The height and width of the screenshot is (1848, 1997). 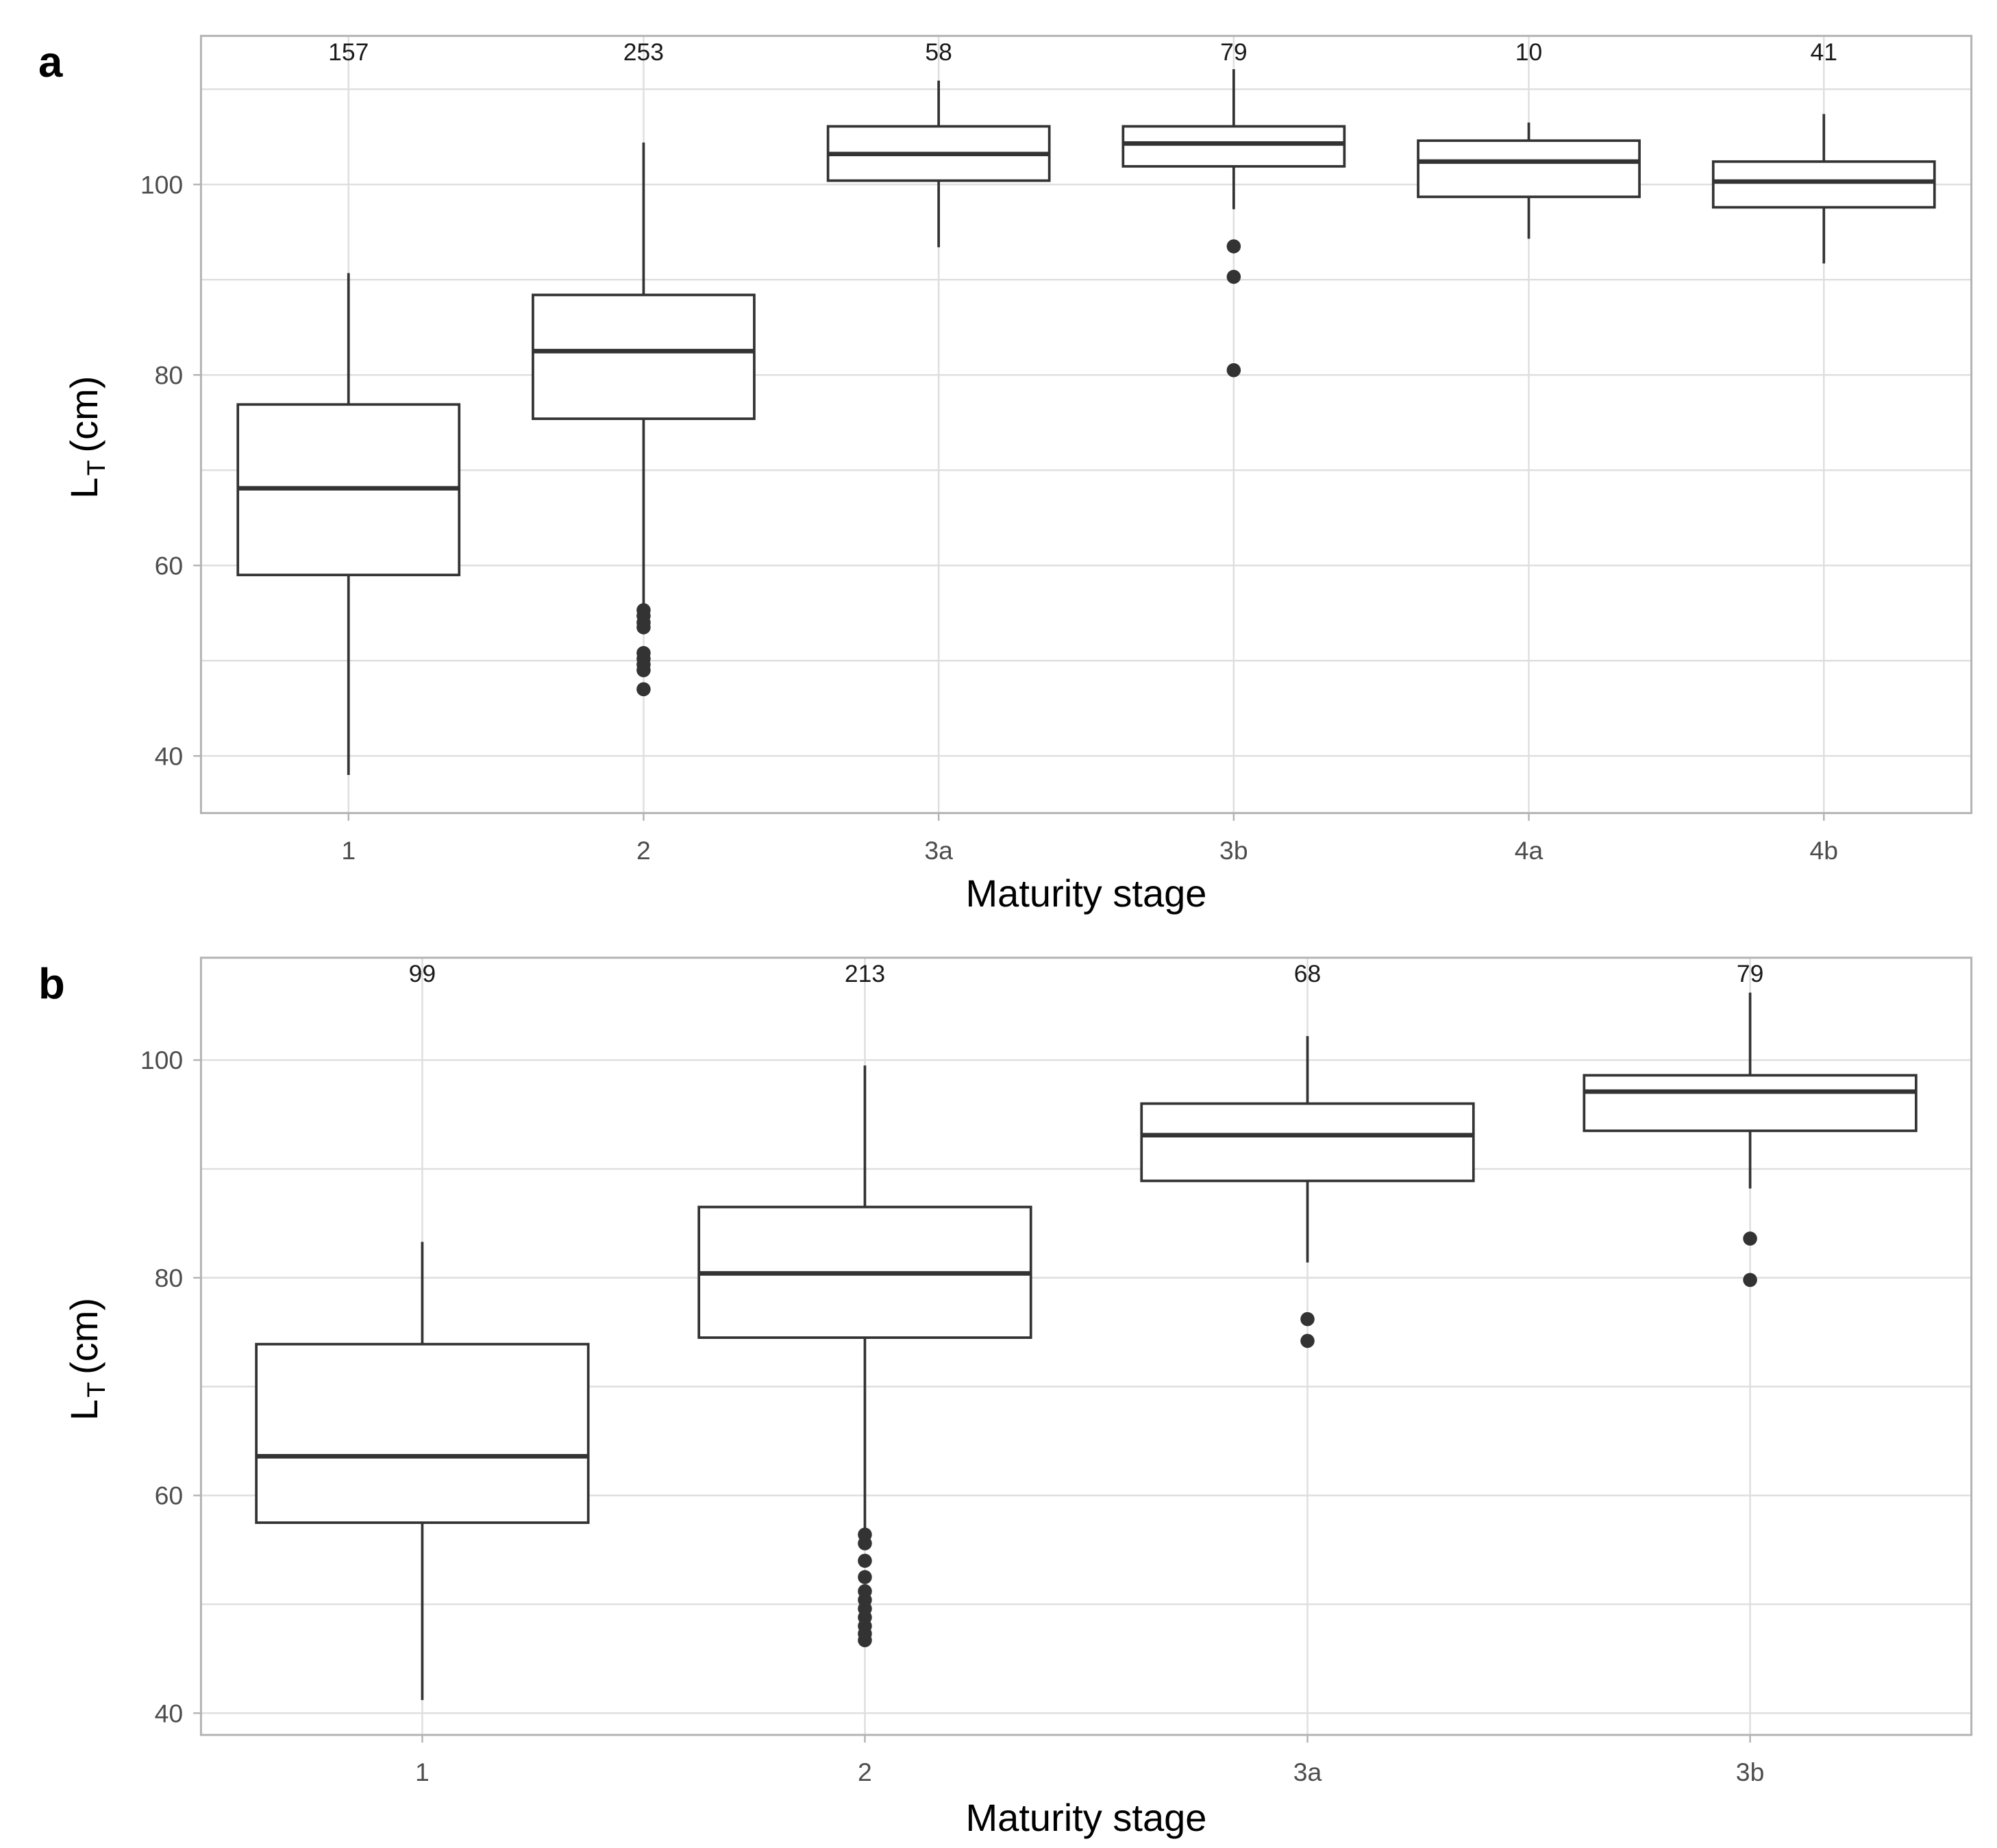 I want to click on sample-count-label: 99, so click(x=422, y=973).